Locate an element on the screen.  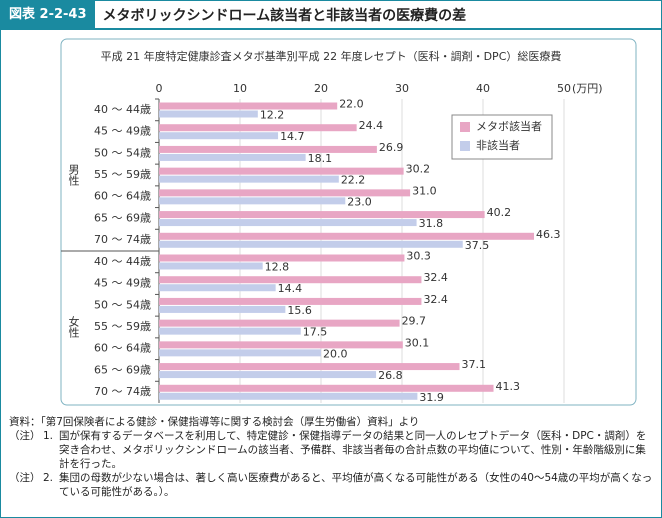
value-label: 31.8 is located at coordinates (431, 223).